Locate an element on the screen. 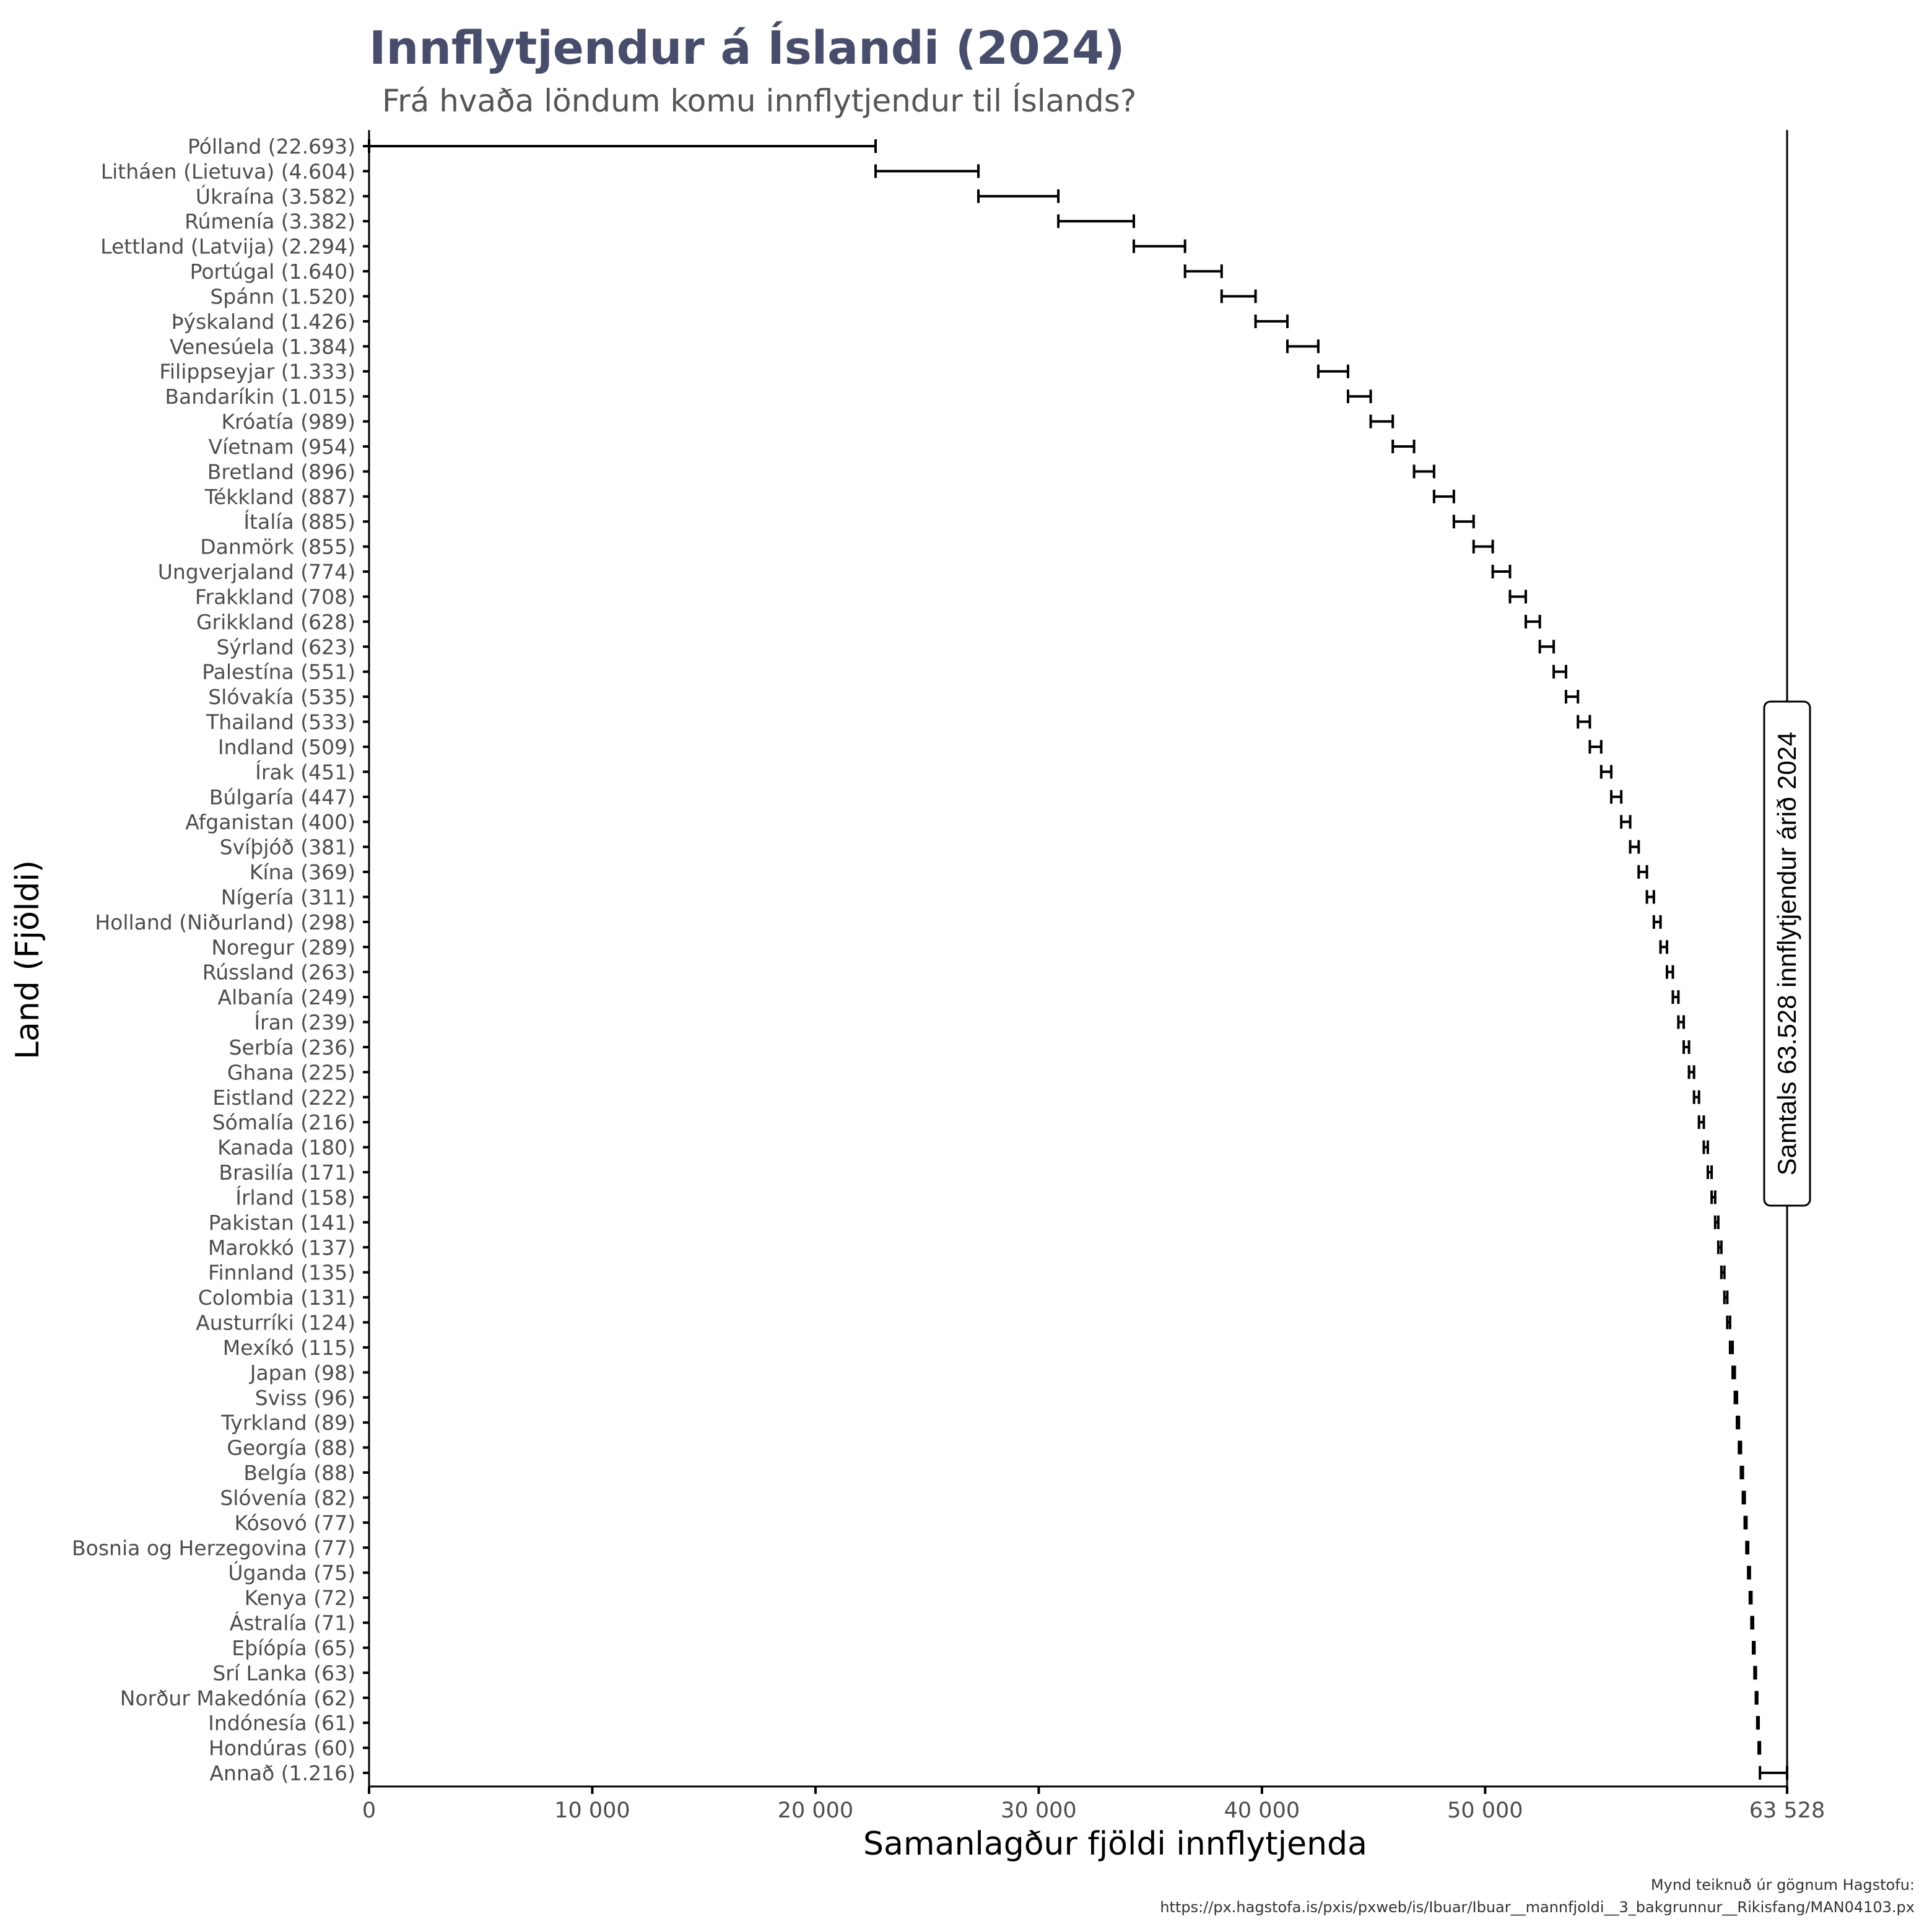 Image resolution: width=1932 pixels, height=1932 pixels. y-tick-label: Spánn (1.520) is located at coordinates (282, 296).